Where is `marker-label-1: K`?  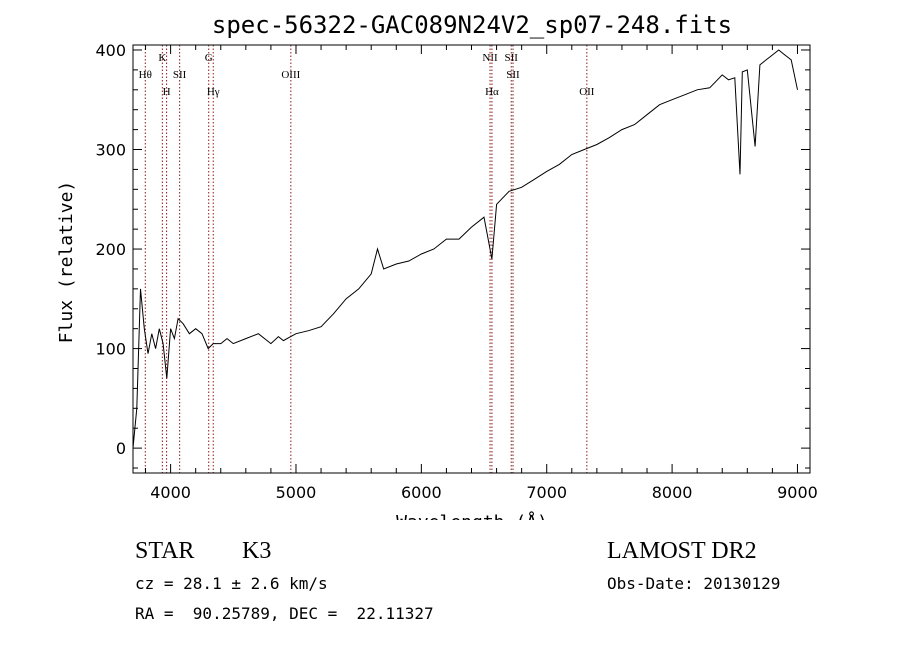 marker-label-1: K is located at coordinates (162, 58).